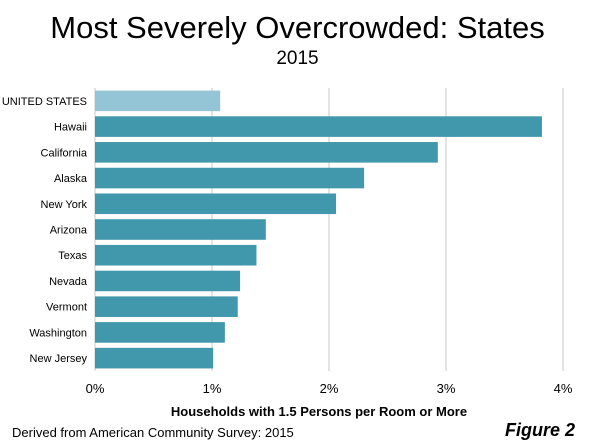 This screenshot has width=595, height=446. I want to click on chart-title: Most Severely Overcrowded: States, so click(297, 27).